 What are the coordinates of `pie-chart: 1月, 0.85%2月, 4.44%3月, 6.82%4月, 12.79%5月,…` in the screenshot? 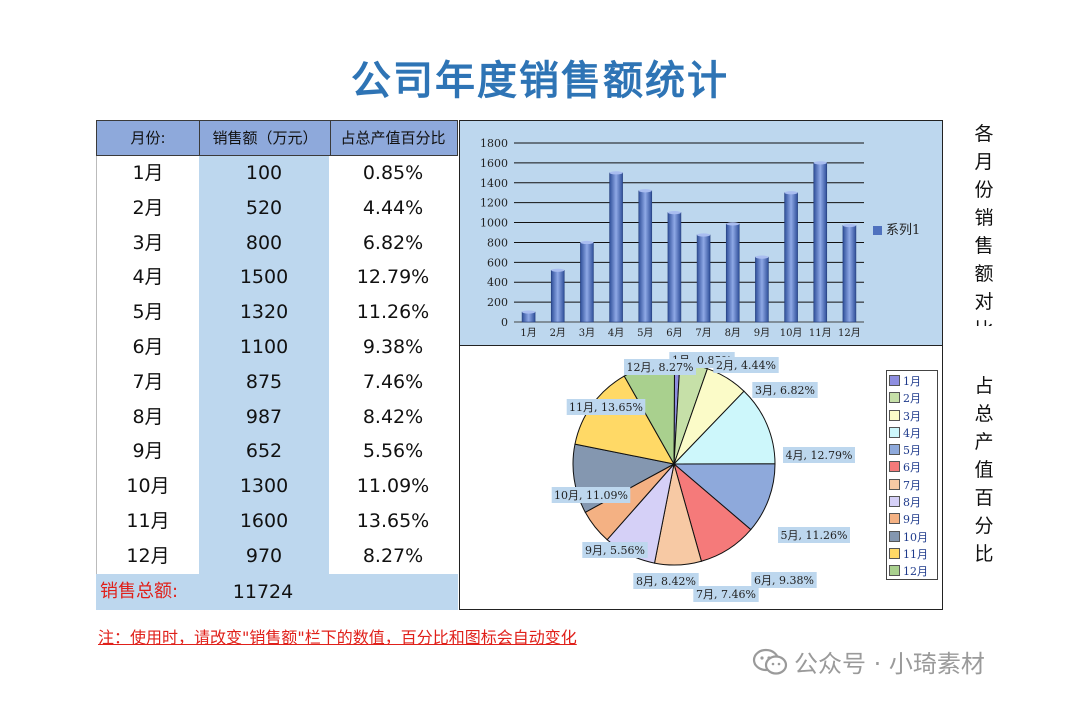 It's located at (703, 477).